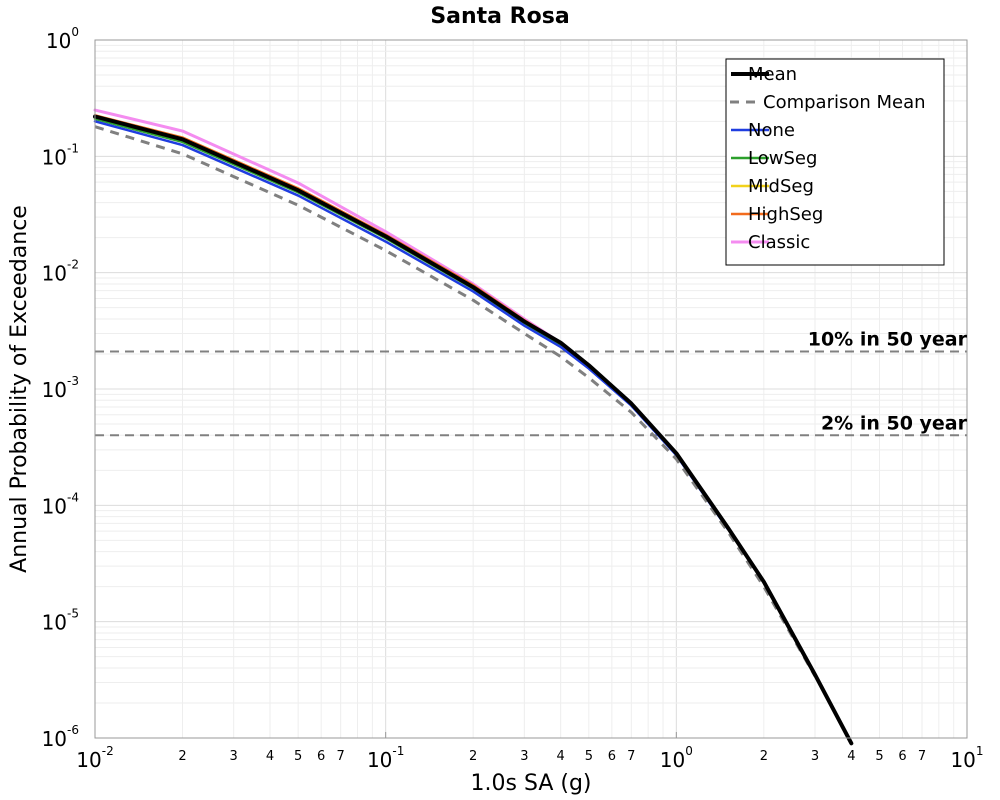  I want to click on y-axis-label: Annual Probability of Exceedance, so click(19, 389).